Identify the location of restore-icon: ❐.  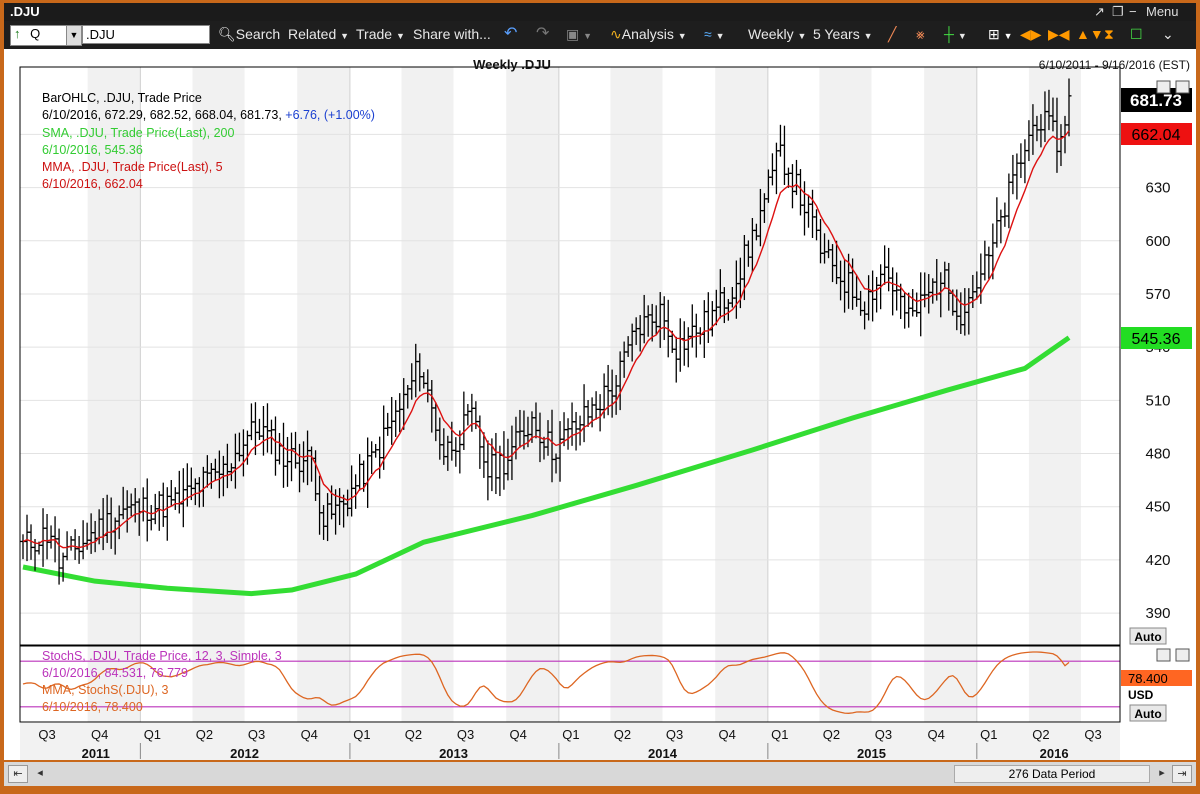
(1118, 11).